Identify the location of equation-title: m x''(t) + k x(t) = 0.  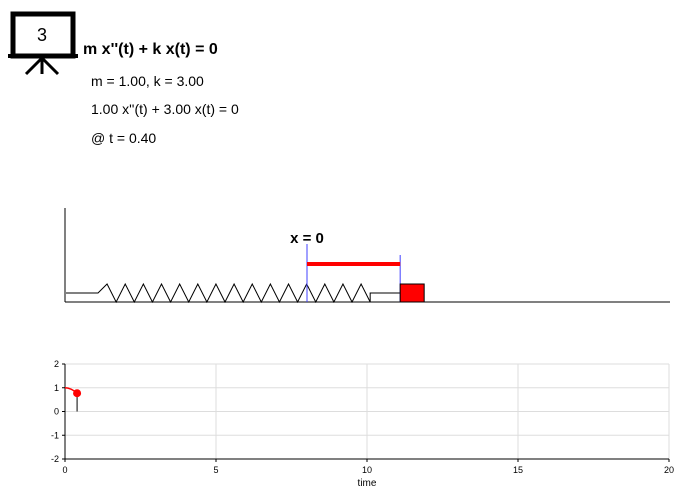
(150, 49).